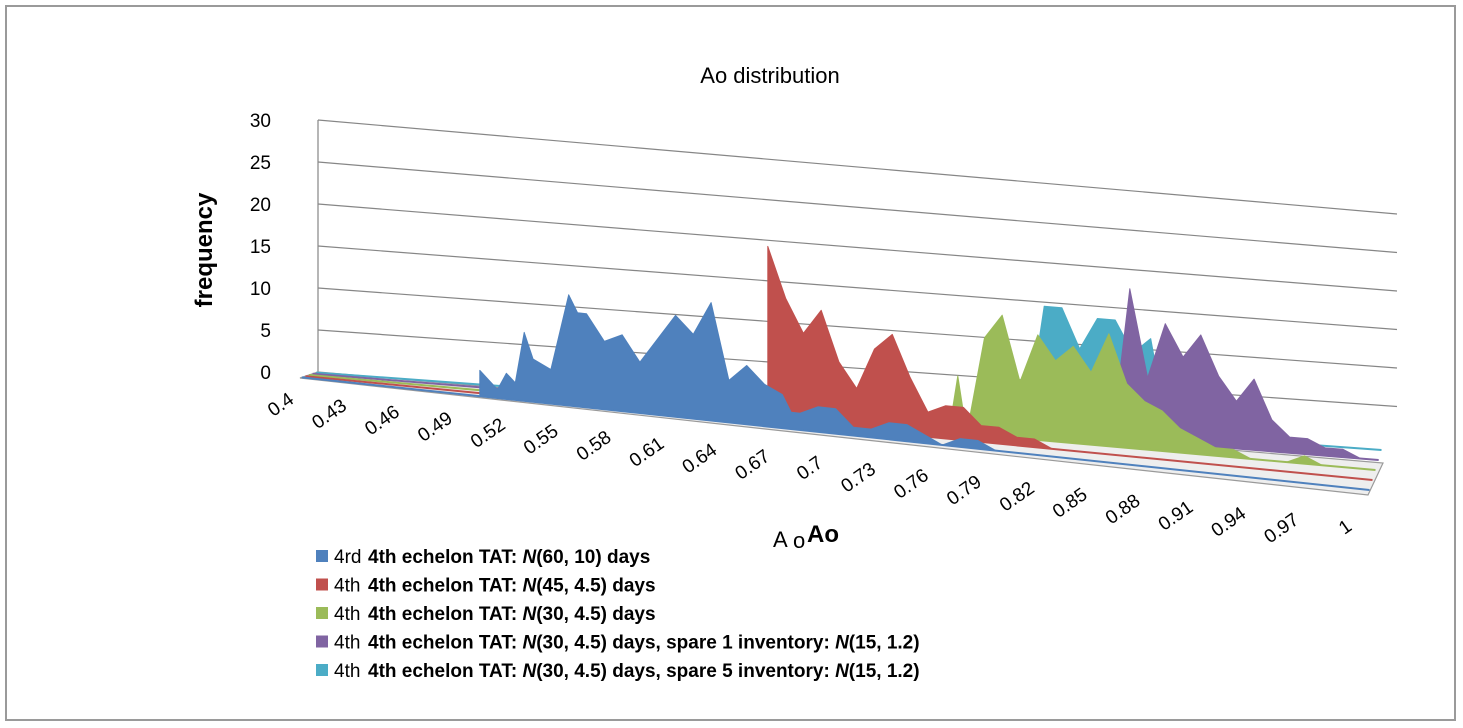 The height and width of the screenshot is (728, 1463). What do you see at coordinates (347, 614) in the screenshot?
I see `legend-ghost-label-3: 4th` at bounding box center [347, 614].